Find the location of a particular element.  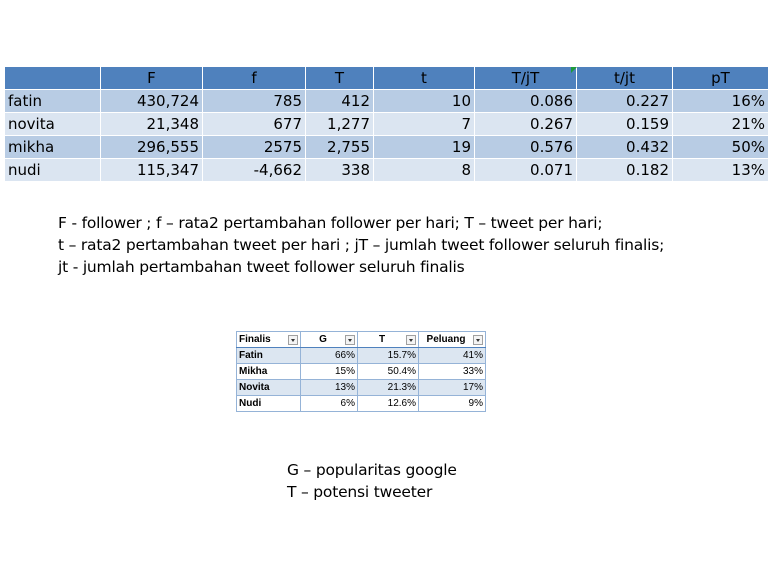

finalist-name-cell: novita is located at coordinates (52, 124).